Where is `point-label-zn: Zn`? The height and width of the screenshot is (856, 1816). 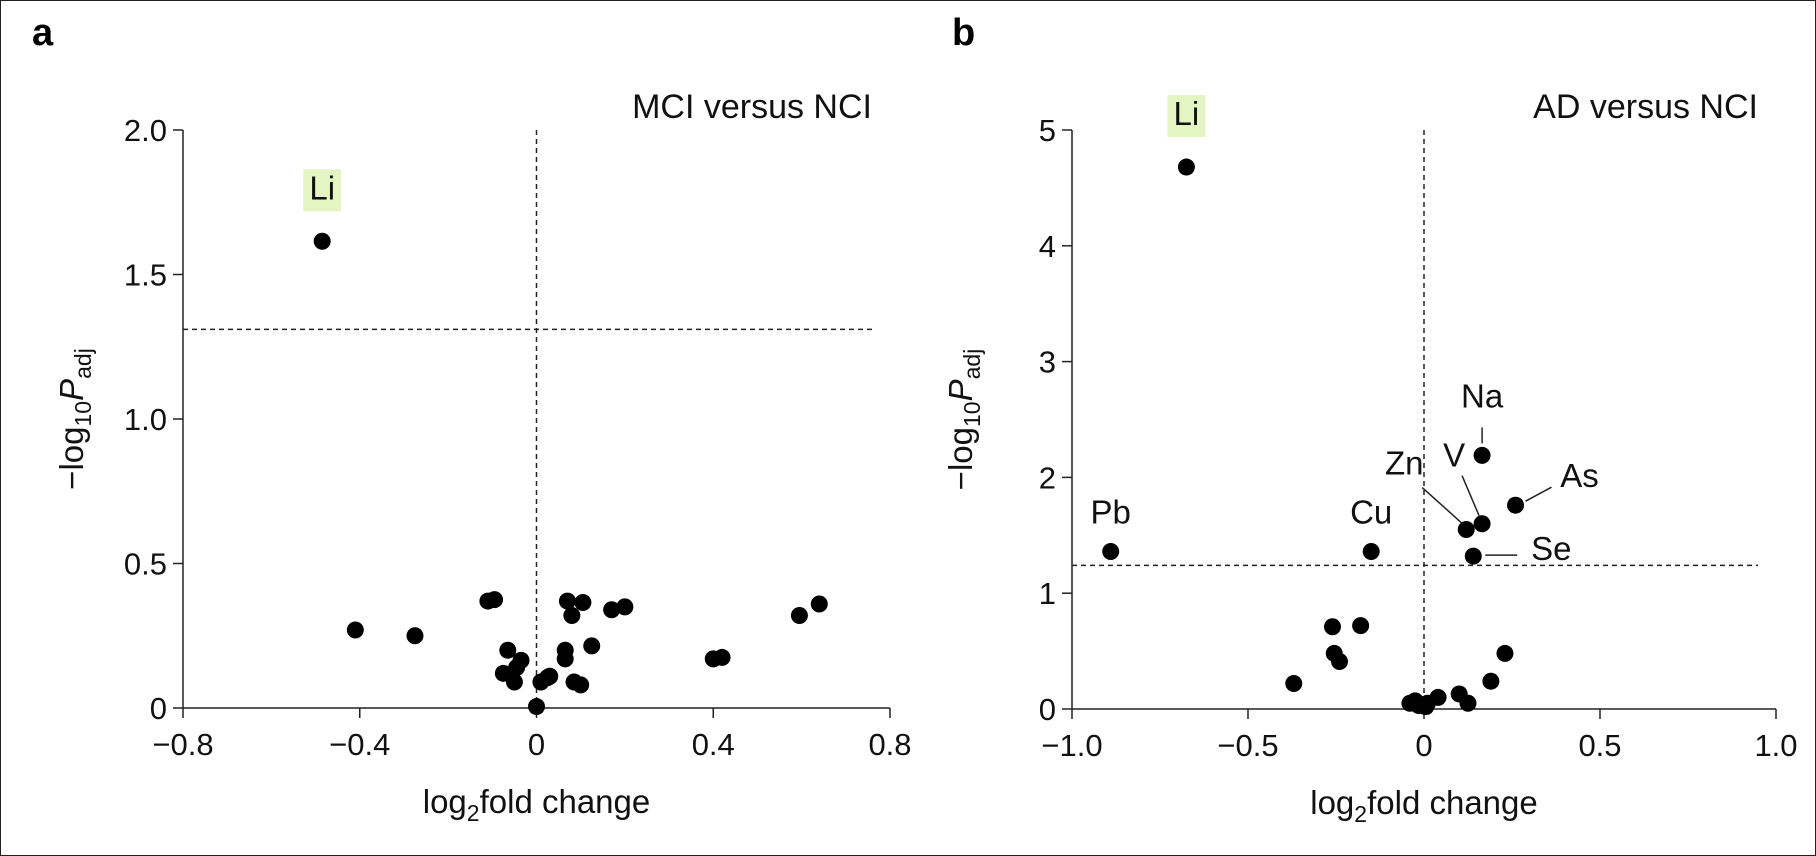
point-label-zn: Zn is located at coordinates (1404, 463).